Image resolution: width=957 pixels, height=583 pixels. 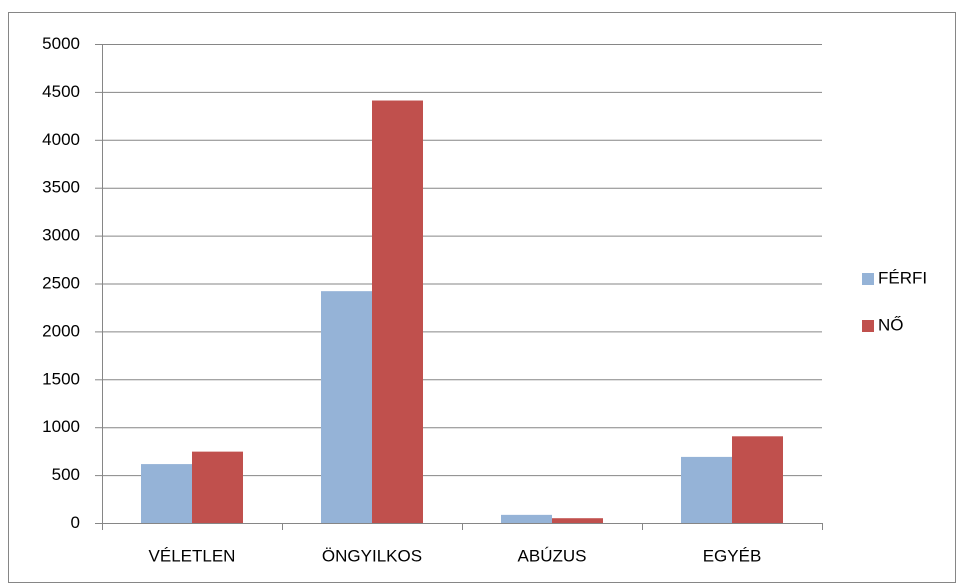 I want to click on x-tick-label: EGYÉB, so click(x=732, y=555).